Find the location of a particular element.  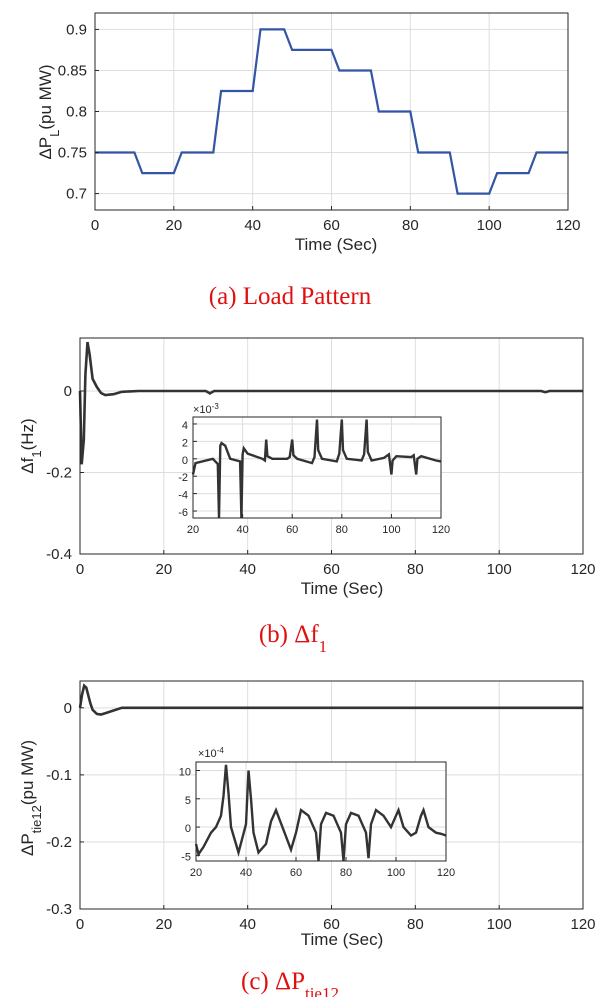

y-tick-label: 2 is located at coordinates (185, 443).